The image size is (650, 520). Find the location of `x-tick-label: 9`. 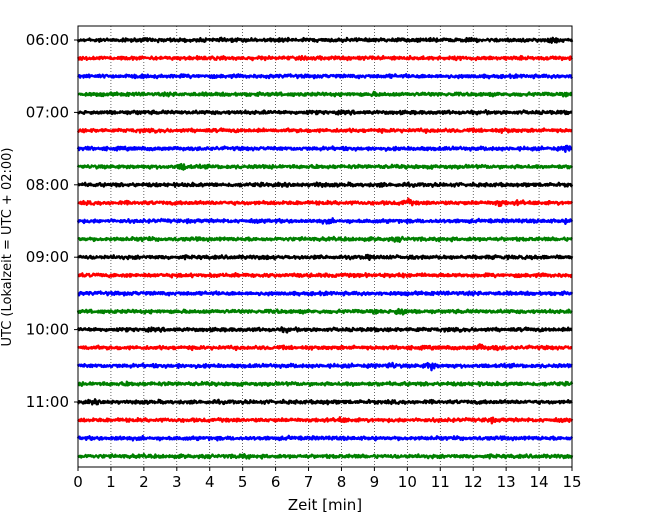

x-tick-label: 9 is located at coordinates (375, 482).